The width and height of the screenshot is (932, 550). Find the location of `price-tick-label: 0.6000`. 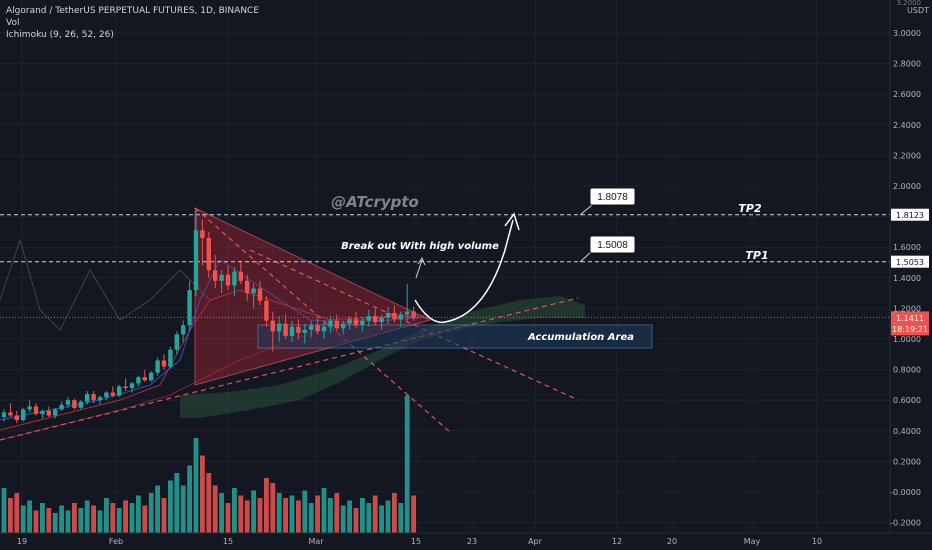

price-tick-label: 0.6000 is located at coordinates (907, 400).